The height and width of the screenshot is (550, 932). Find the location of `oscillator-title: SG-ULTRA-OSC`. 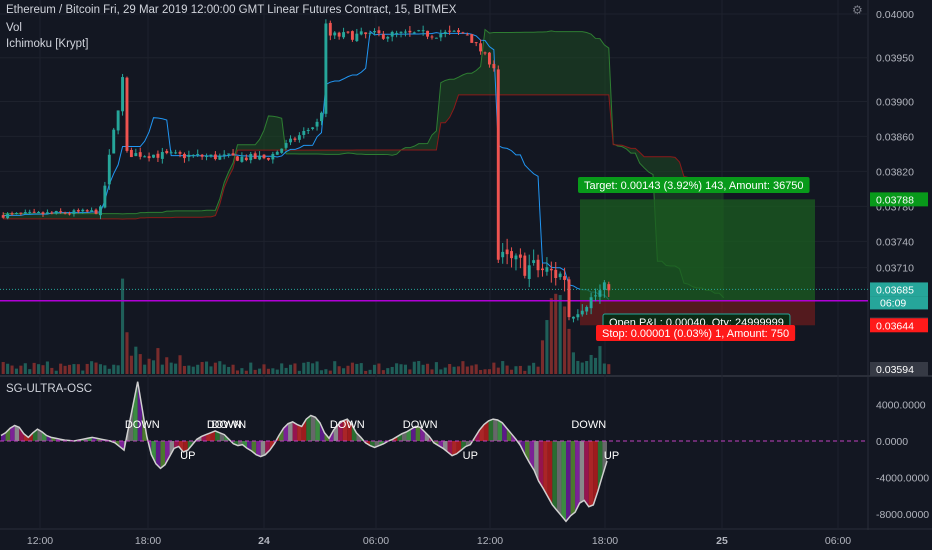

oscillator-title: SG-ULTRA-OSC is located at coordinates (49, 389).